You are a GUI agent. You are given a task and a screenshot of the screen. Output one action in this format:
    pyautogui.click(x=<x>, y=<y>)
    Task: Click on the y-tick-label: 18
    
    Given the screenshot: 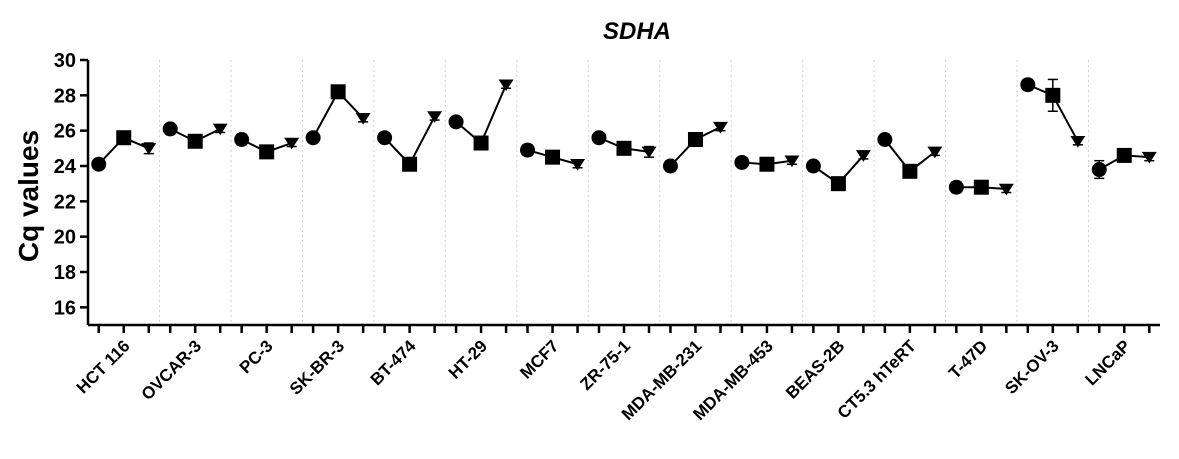 What is the action you would take?
    pyautogui.click(x=65, y=273)
    